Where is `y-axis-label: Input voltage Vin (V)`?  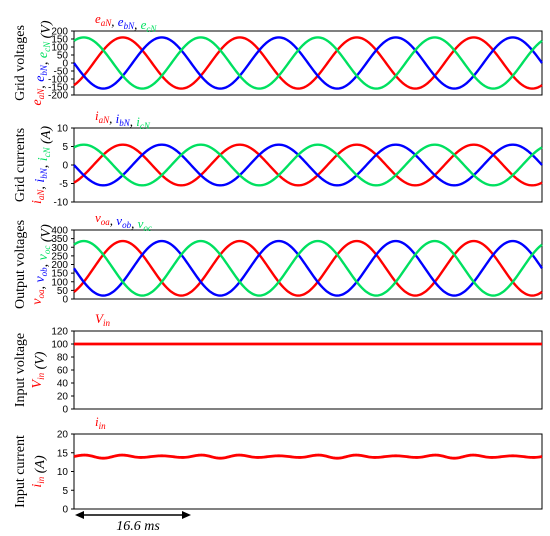
y-axis-label: Input voltage Vin (V) is located at coordinates (30, 370).